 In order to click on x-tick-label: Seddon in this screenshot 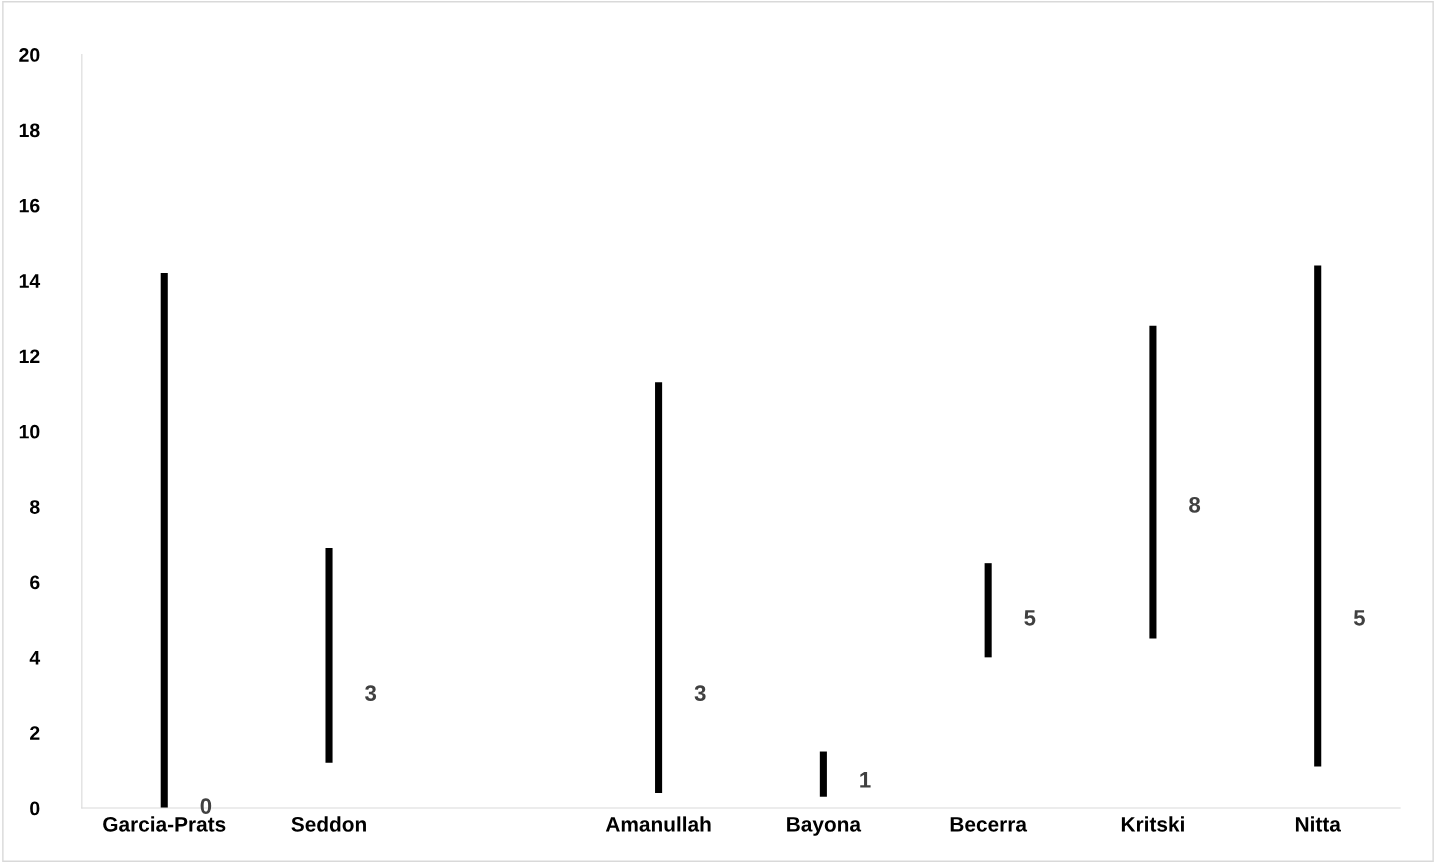, I will do `click(328, 824)`.